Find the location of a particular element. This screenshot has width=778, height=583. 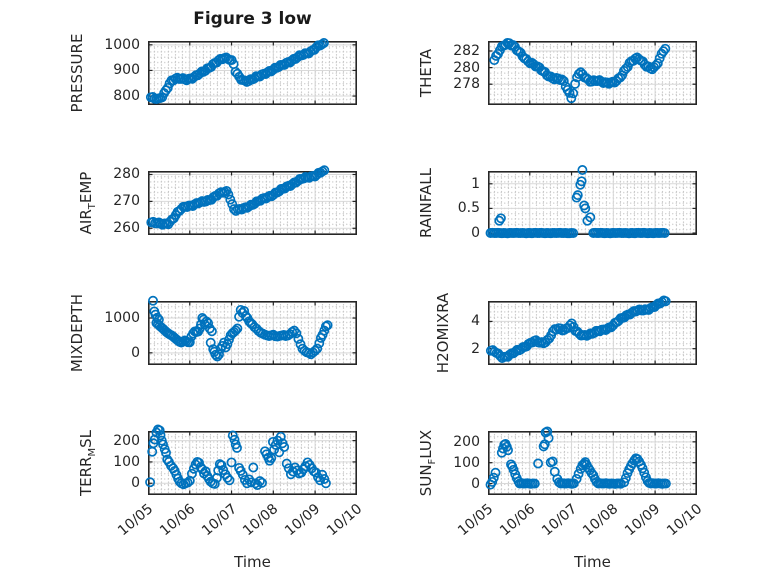

theta-ytick-label: 282 is located at coordinates (466, 50).